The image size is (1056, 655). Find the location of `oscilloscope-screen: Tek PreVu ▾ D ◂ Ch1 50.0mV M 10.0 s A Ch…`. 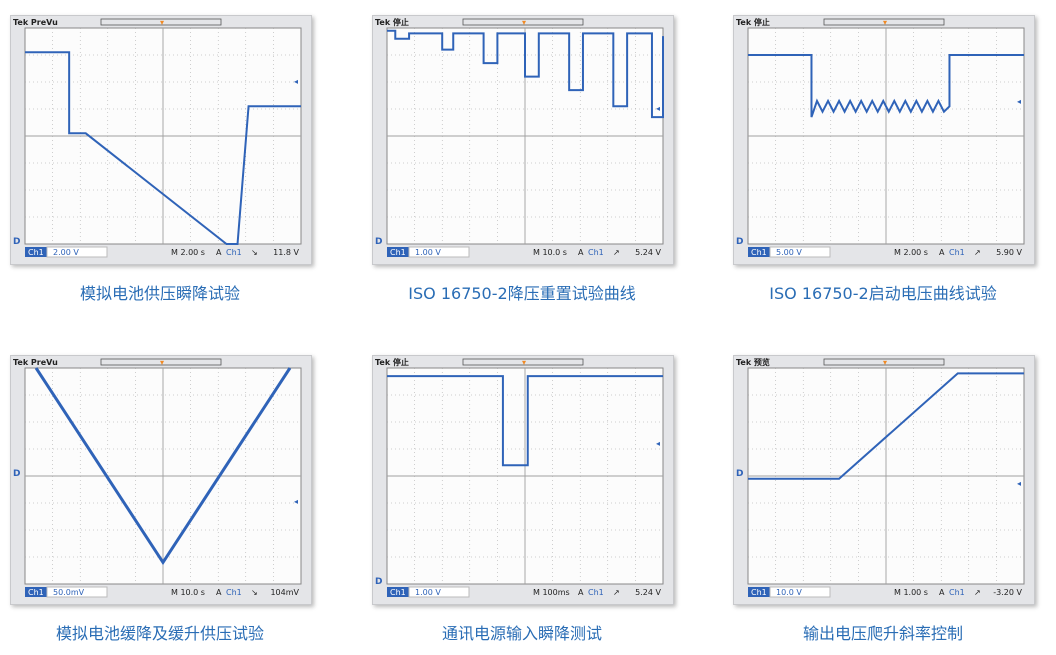

oscilloscope-screen: Tek PreVu ▾ D ◂ Ch1 50.0mV M 10.0 s A Ch… is located at coordinates (161, 480).